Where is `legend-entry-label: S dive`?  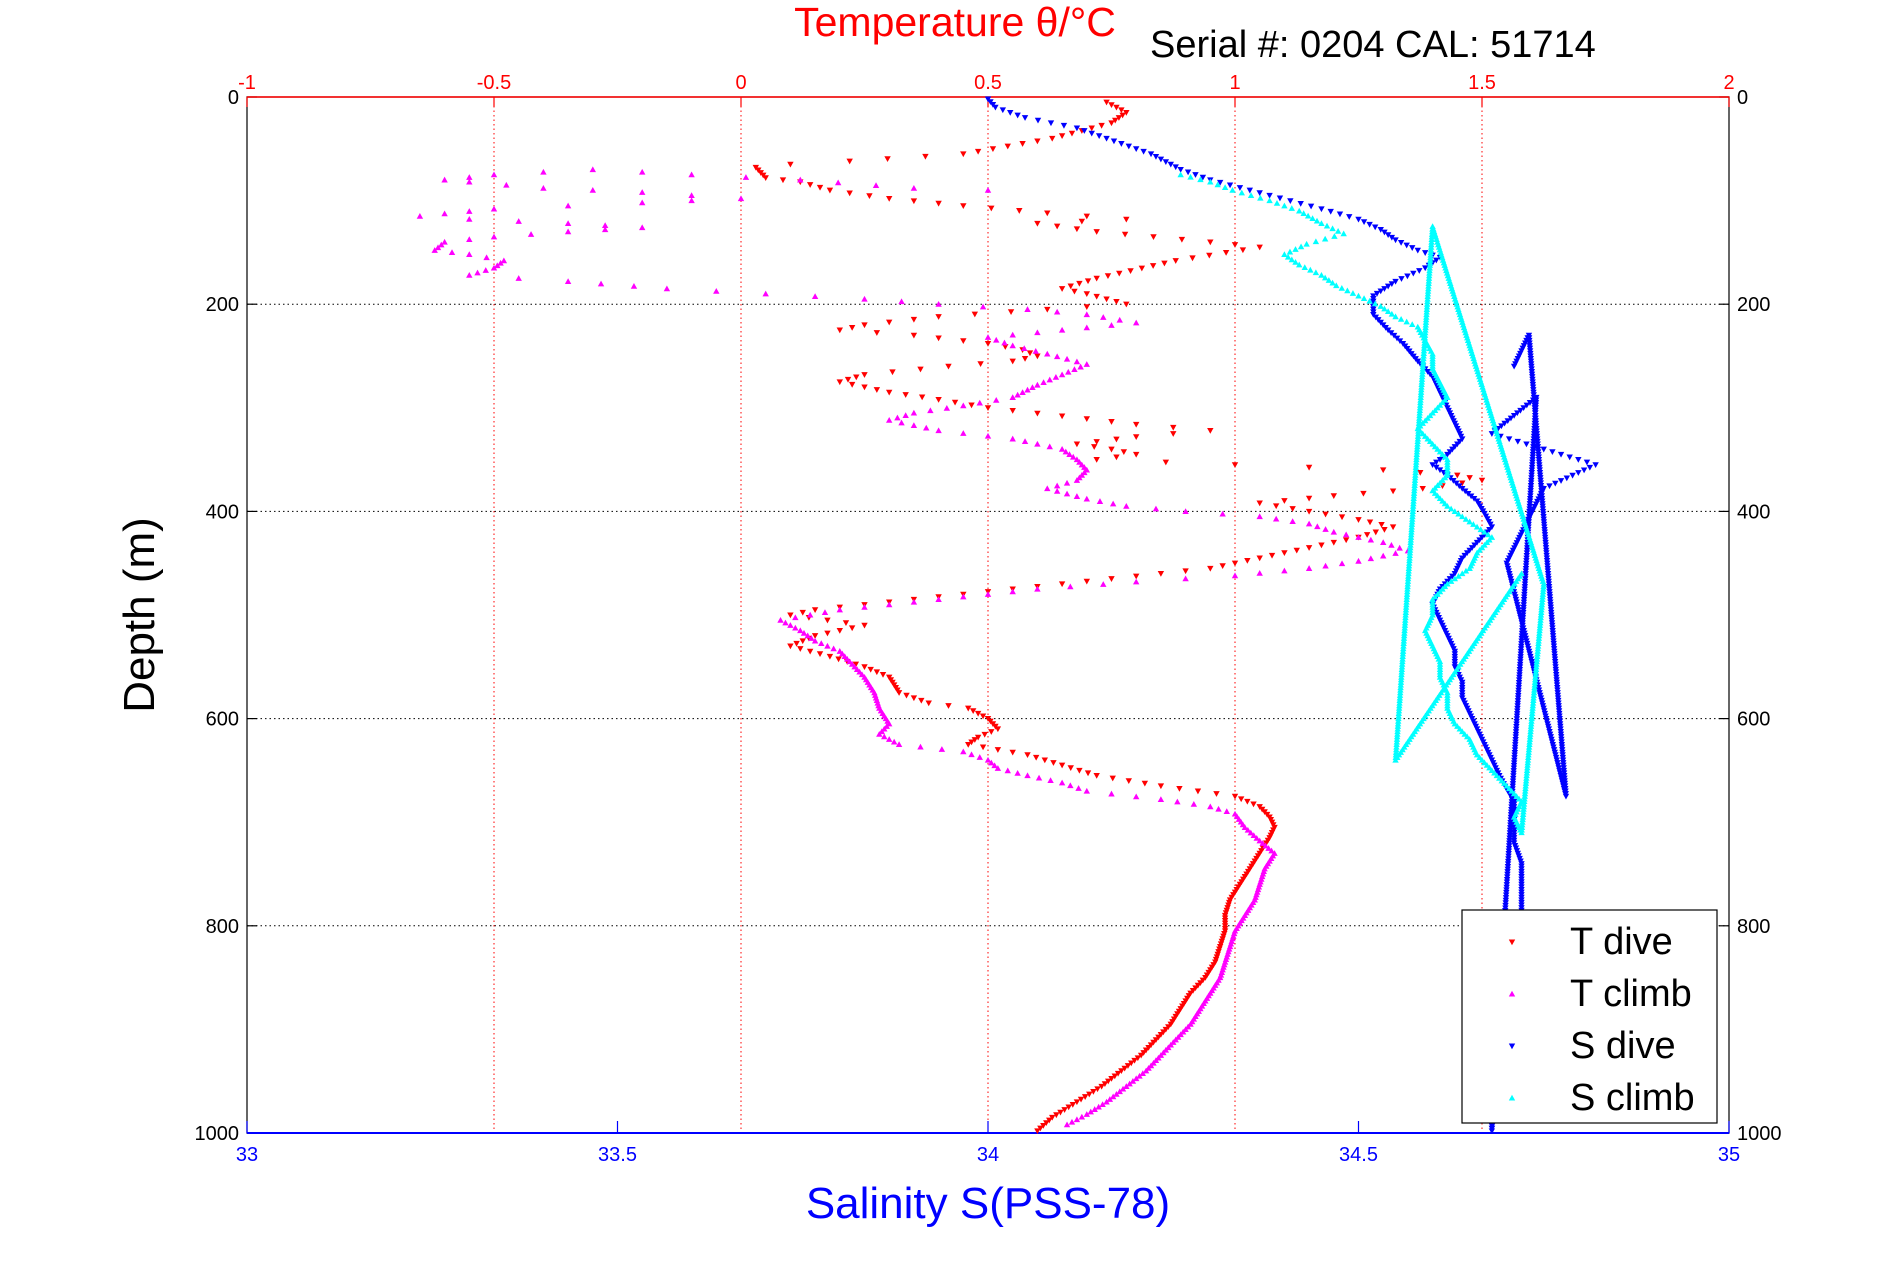
legend-entry-label: S dive is located at coordinates (1623, 1046).